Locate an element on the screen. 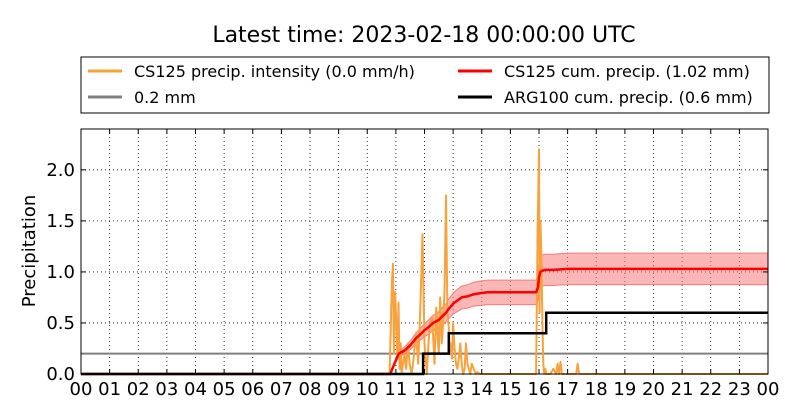 The height and width of the screenshot is (420, 800). y-tick-label: 2.0 is located at coordinates (60, 170).